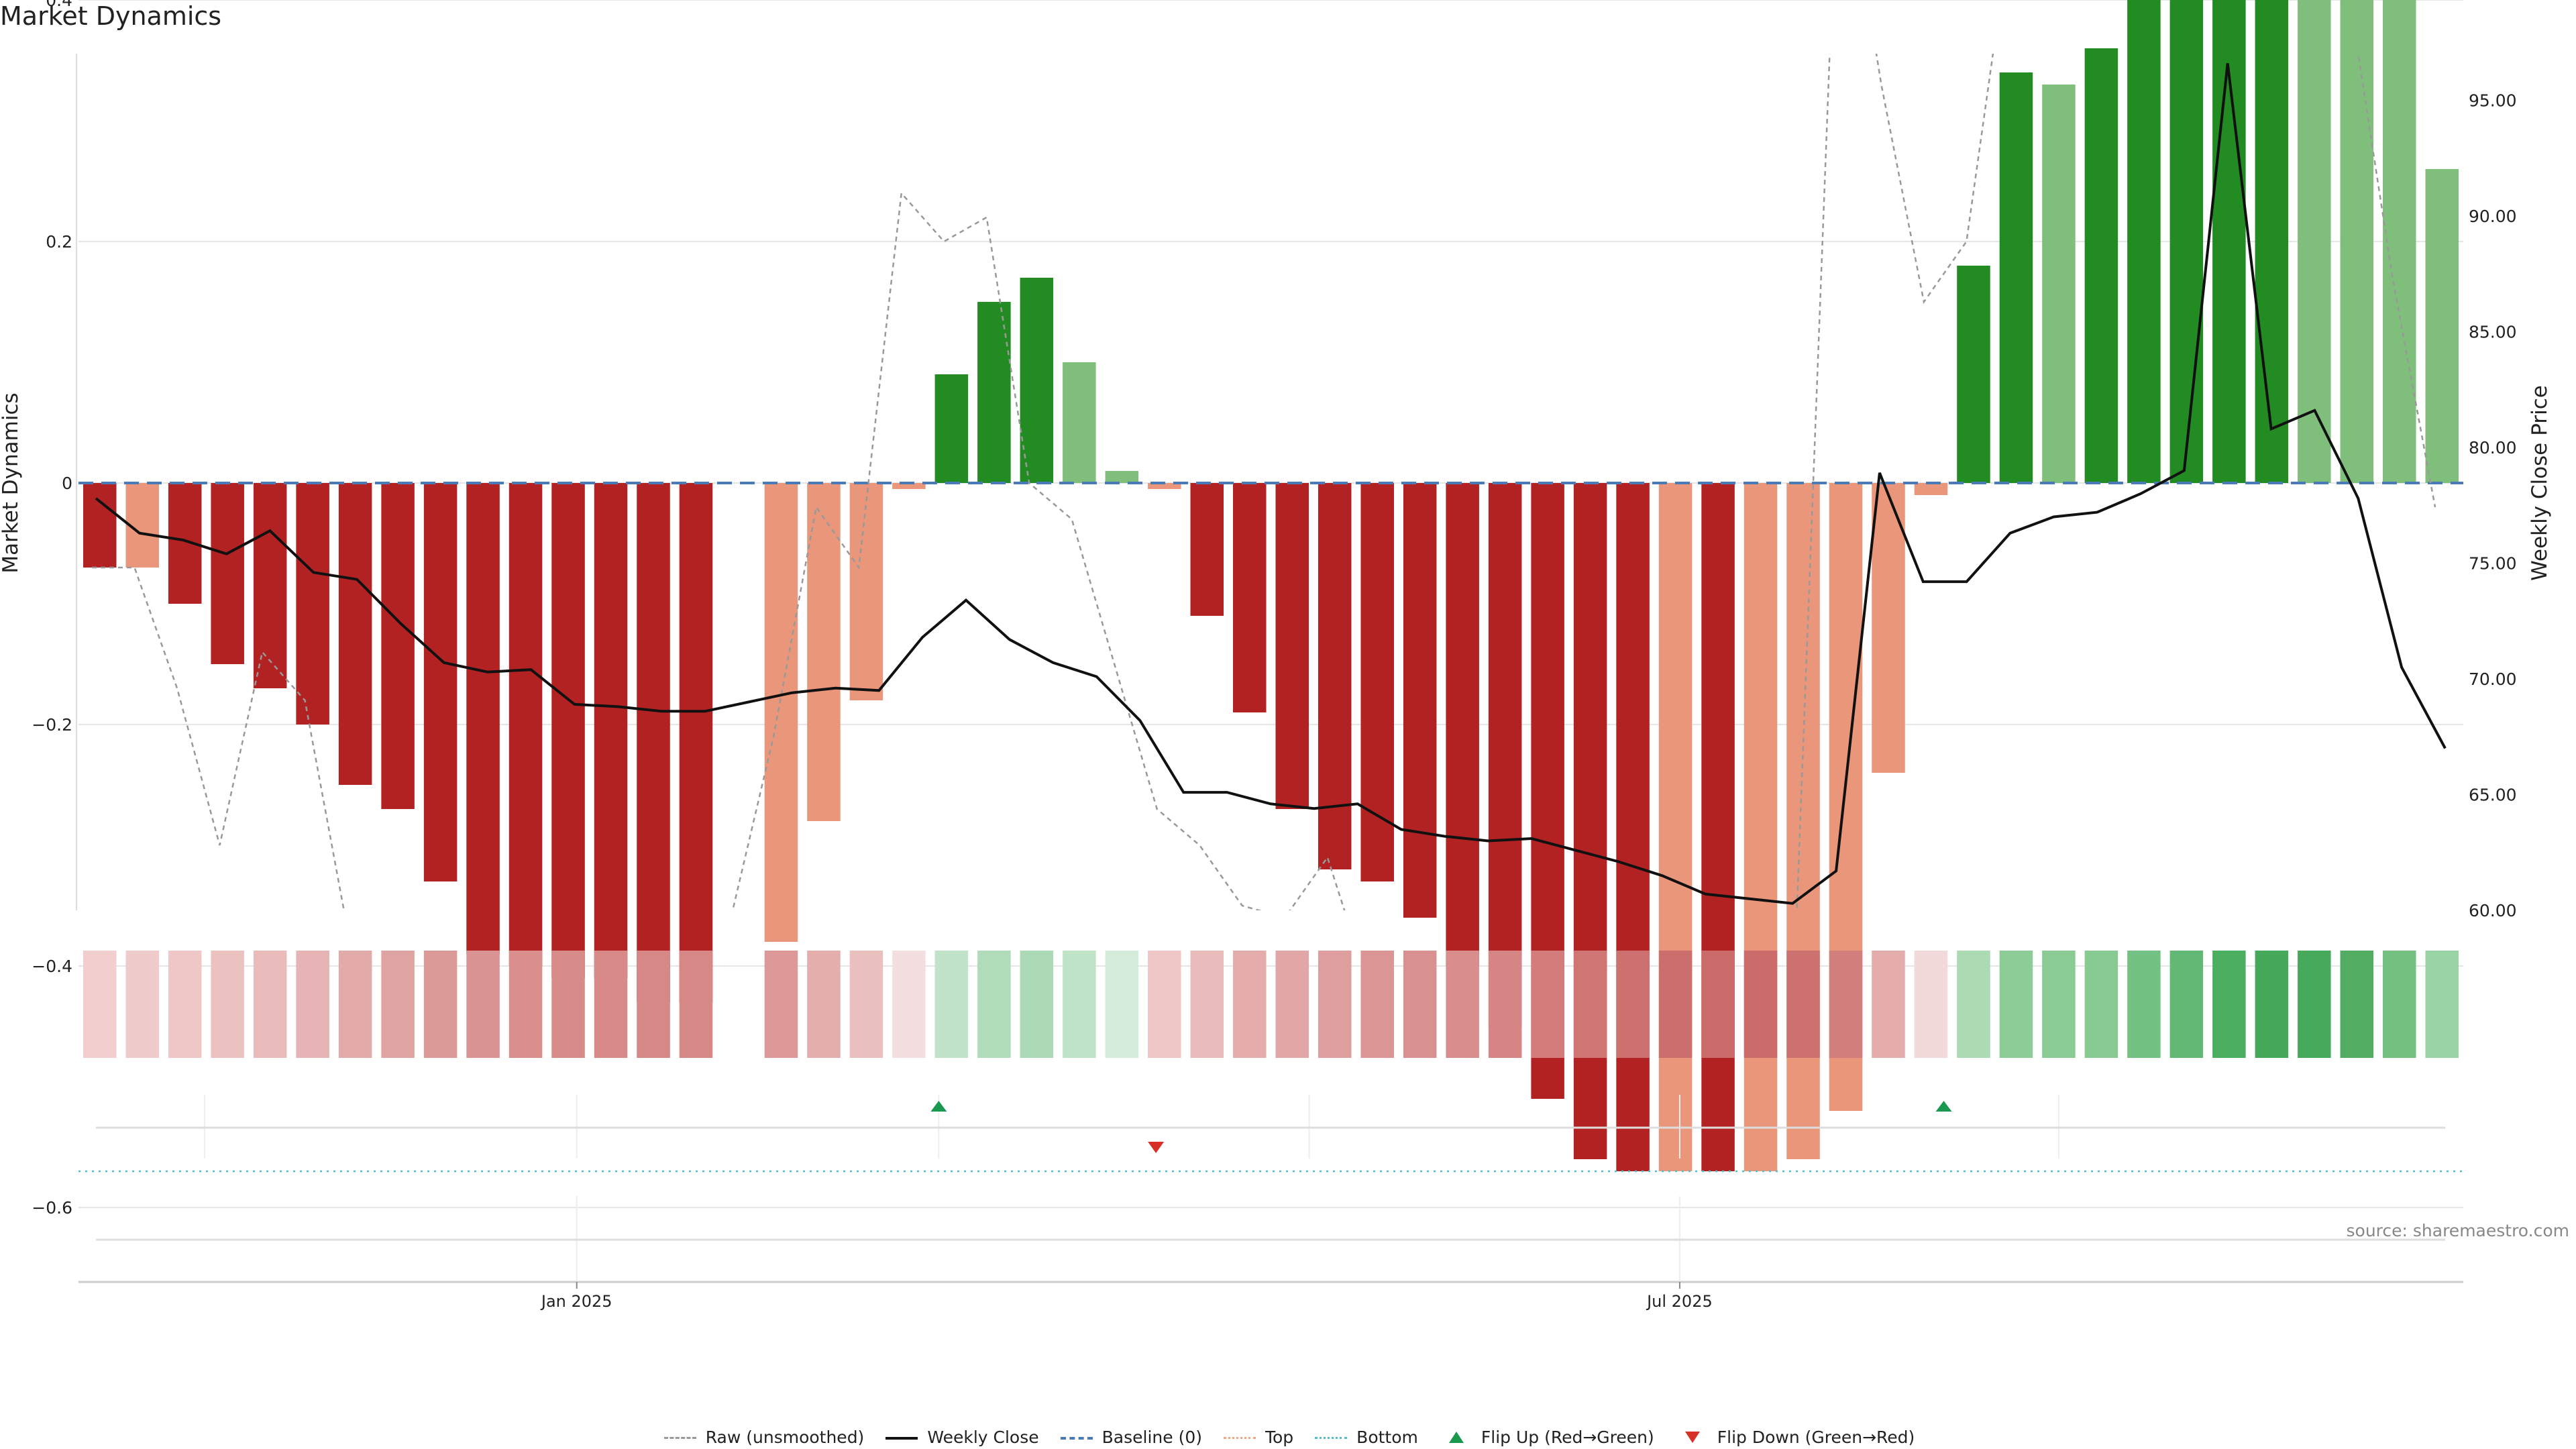  I want to click on legend-item-raw: Raw (unsmoothed), so click(763, 1437).